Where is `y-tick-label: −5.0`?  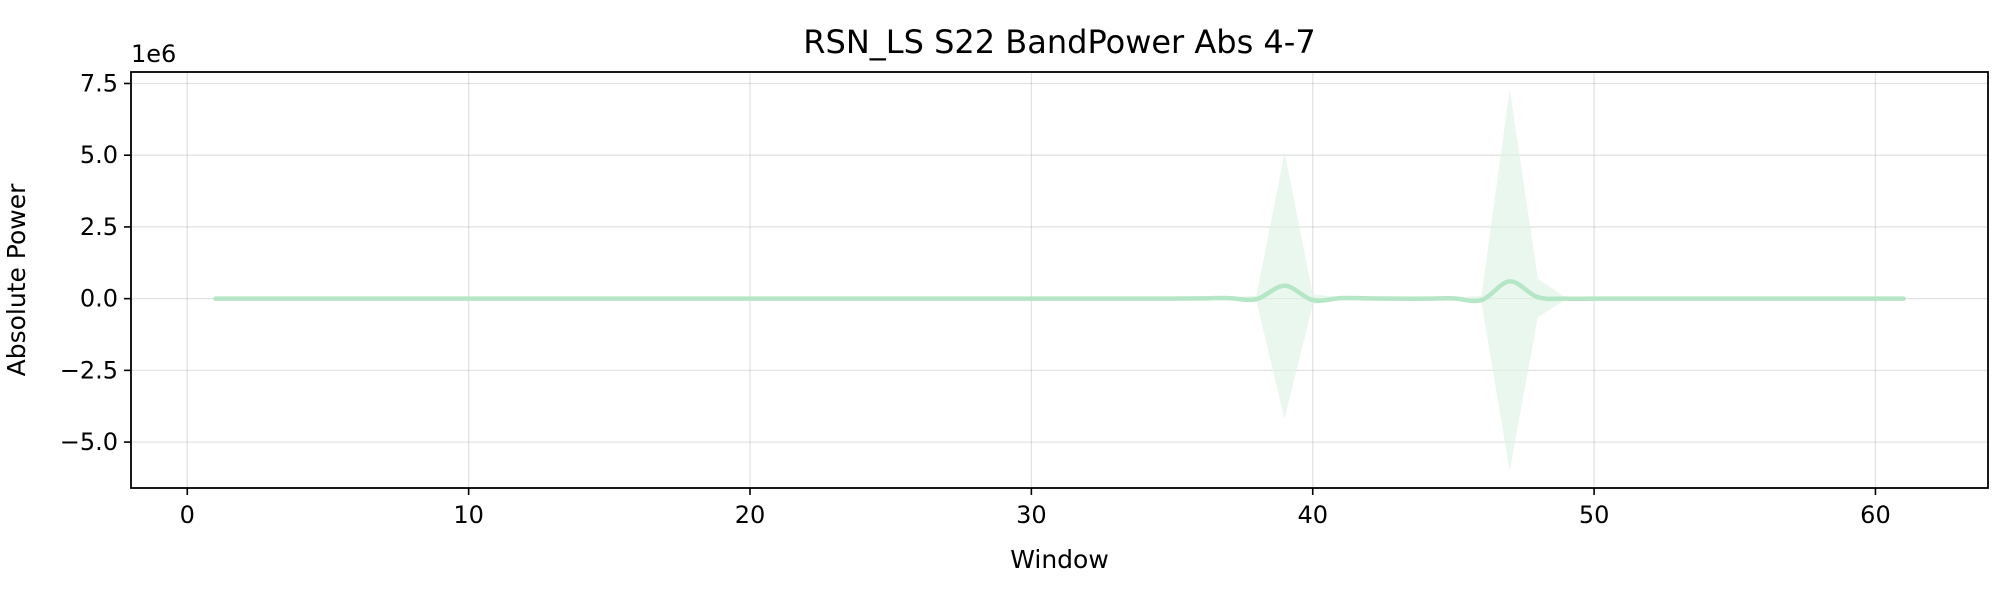
y-tick-label: −5.0 is located at coordinates (89, 442).